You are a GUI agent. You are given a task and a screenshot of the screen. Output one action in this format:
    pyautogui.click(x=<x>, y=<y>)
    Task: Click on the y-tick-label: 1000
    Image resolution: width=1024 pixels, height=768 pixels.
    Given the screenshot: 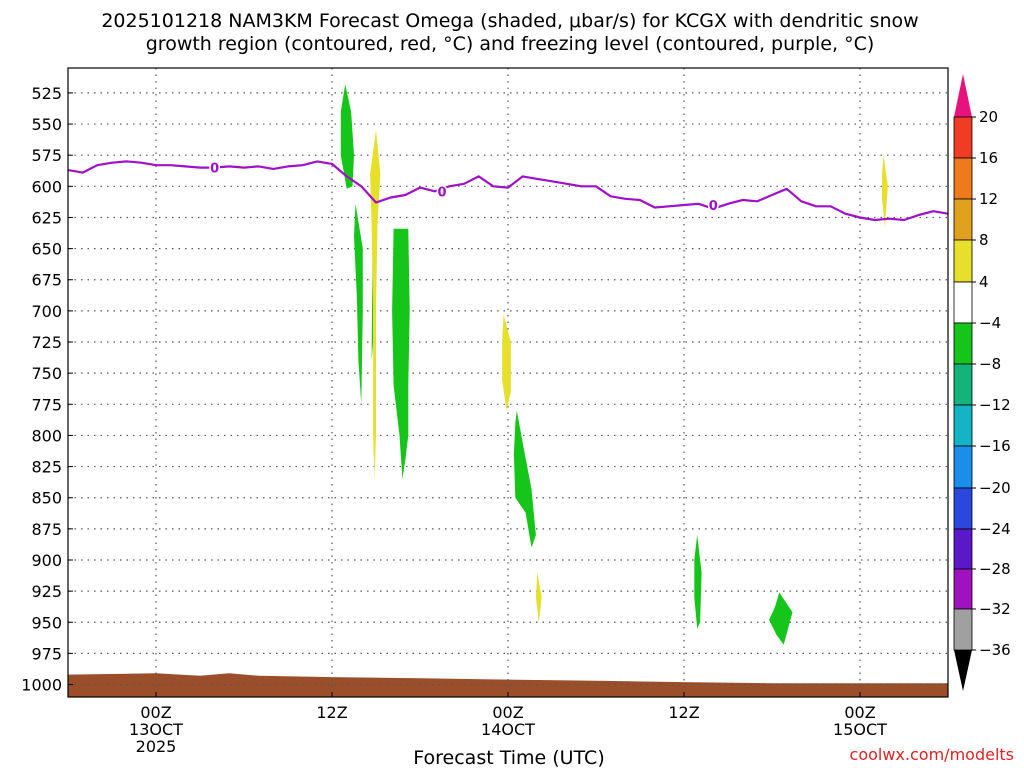 What is the action you would take?
    pyautogui.click(x=41, y=685)
    